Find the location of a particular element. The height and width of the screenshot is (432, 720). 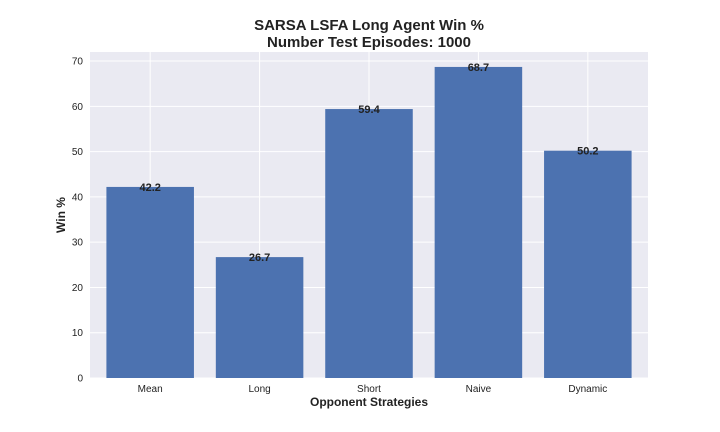

bar-value-label: 42.2 is located at coordinates (149, 188).